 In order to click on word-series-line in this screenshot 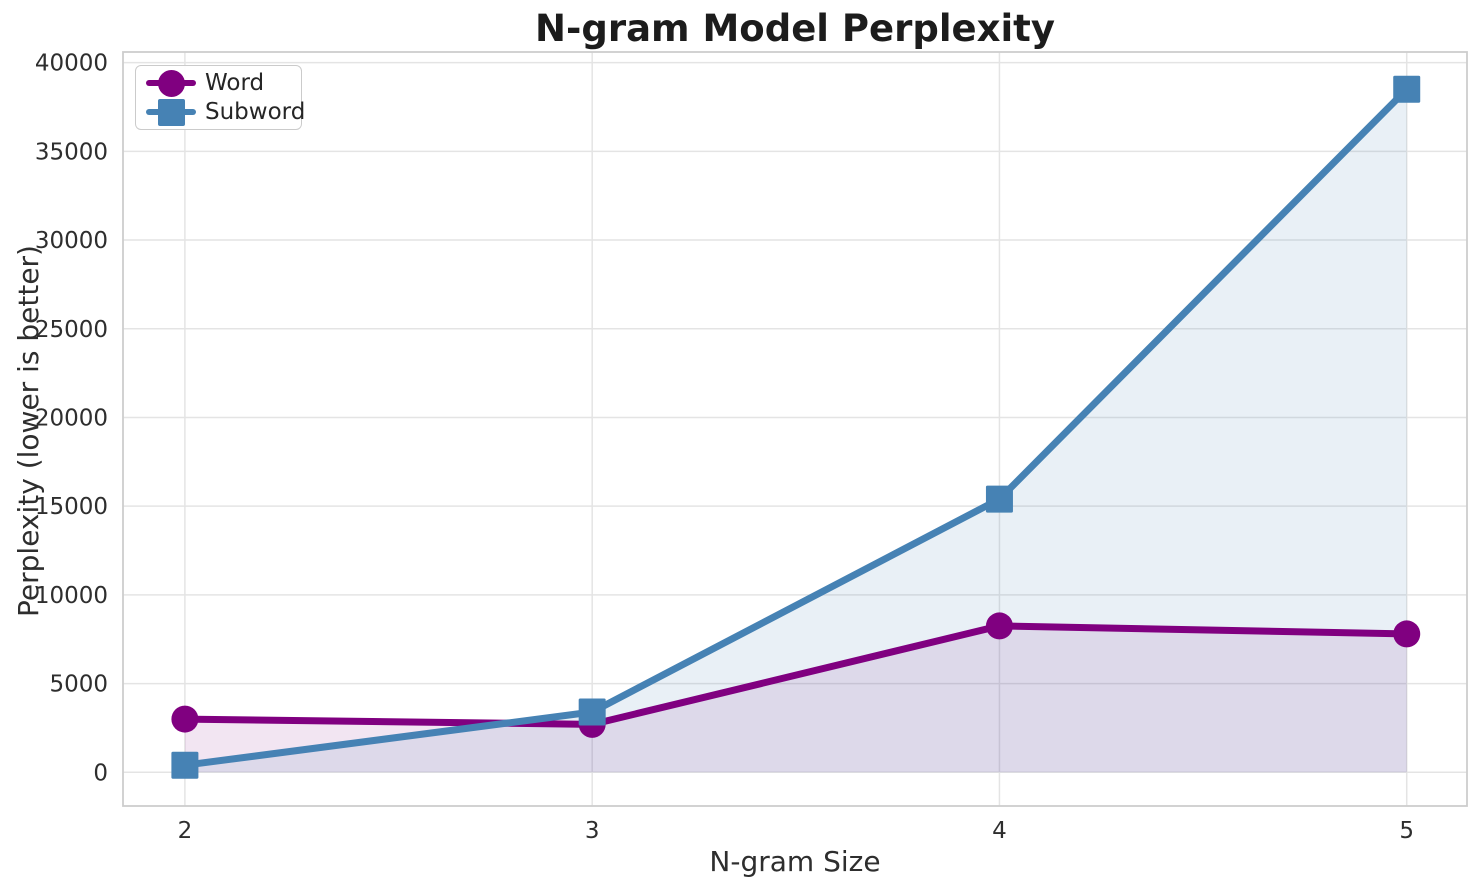, I will do `click(796, 675)`.